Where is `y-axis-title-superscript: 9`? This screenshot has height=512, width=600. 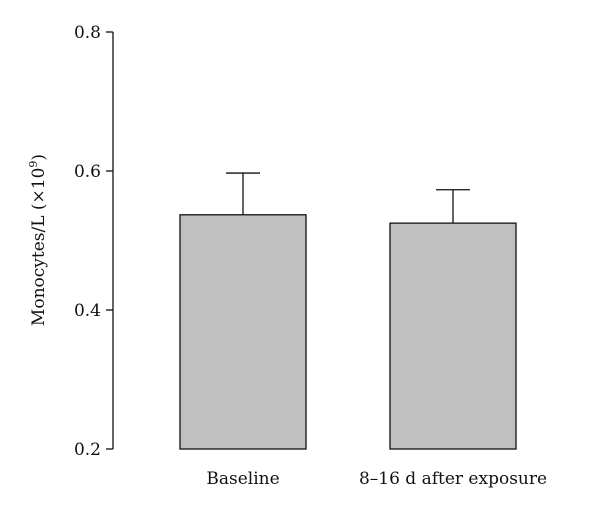 y-axis-title-superscript: 9 is located at coordinates (33, 164).